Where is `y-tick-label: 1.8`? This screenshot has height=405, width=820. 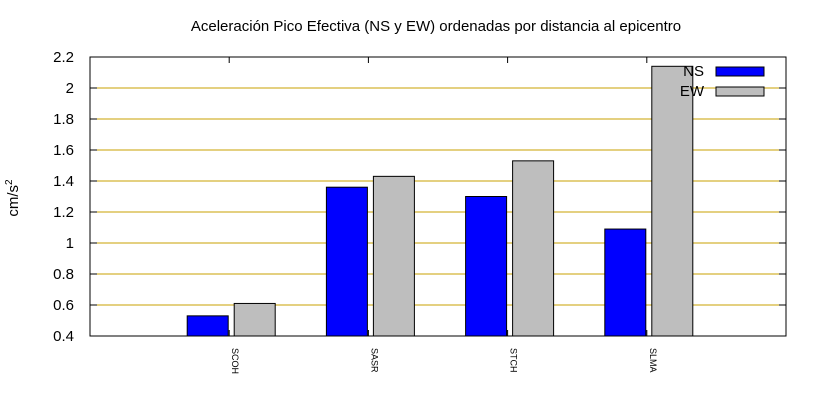 y-tick-label: 1.8 is located at coordinates (63, 119).